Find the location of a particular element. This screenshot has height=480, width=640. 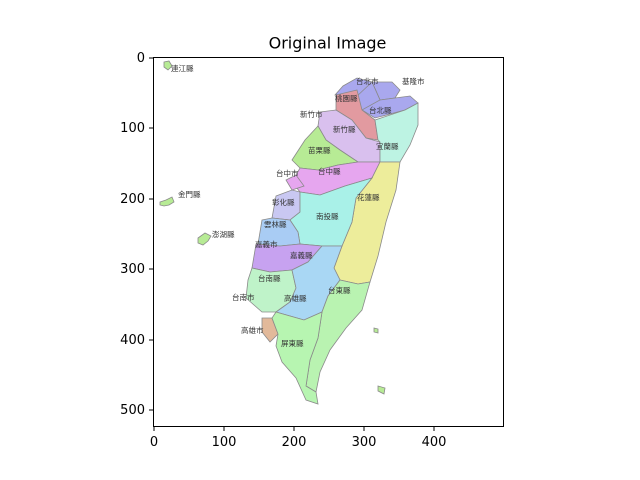

label-taitung: 台東縣 is located at coordinates (339, 290).